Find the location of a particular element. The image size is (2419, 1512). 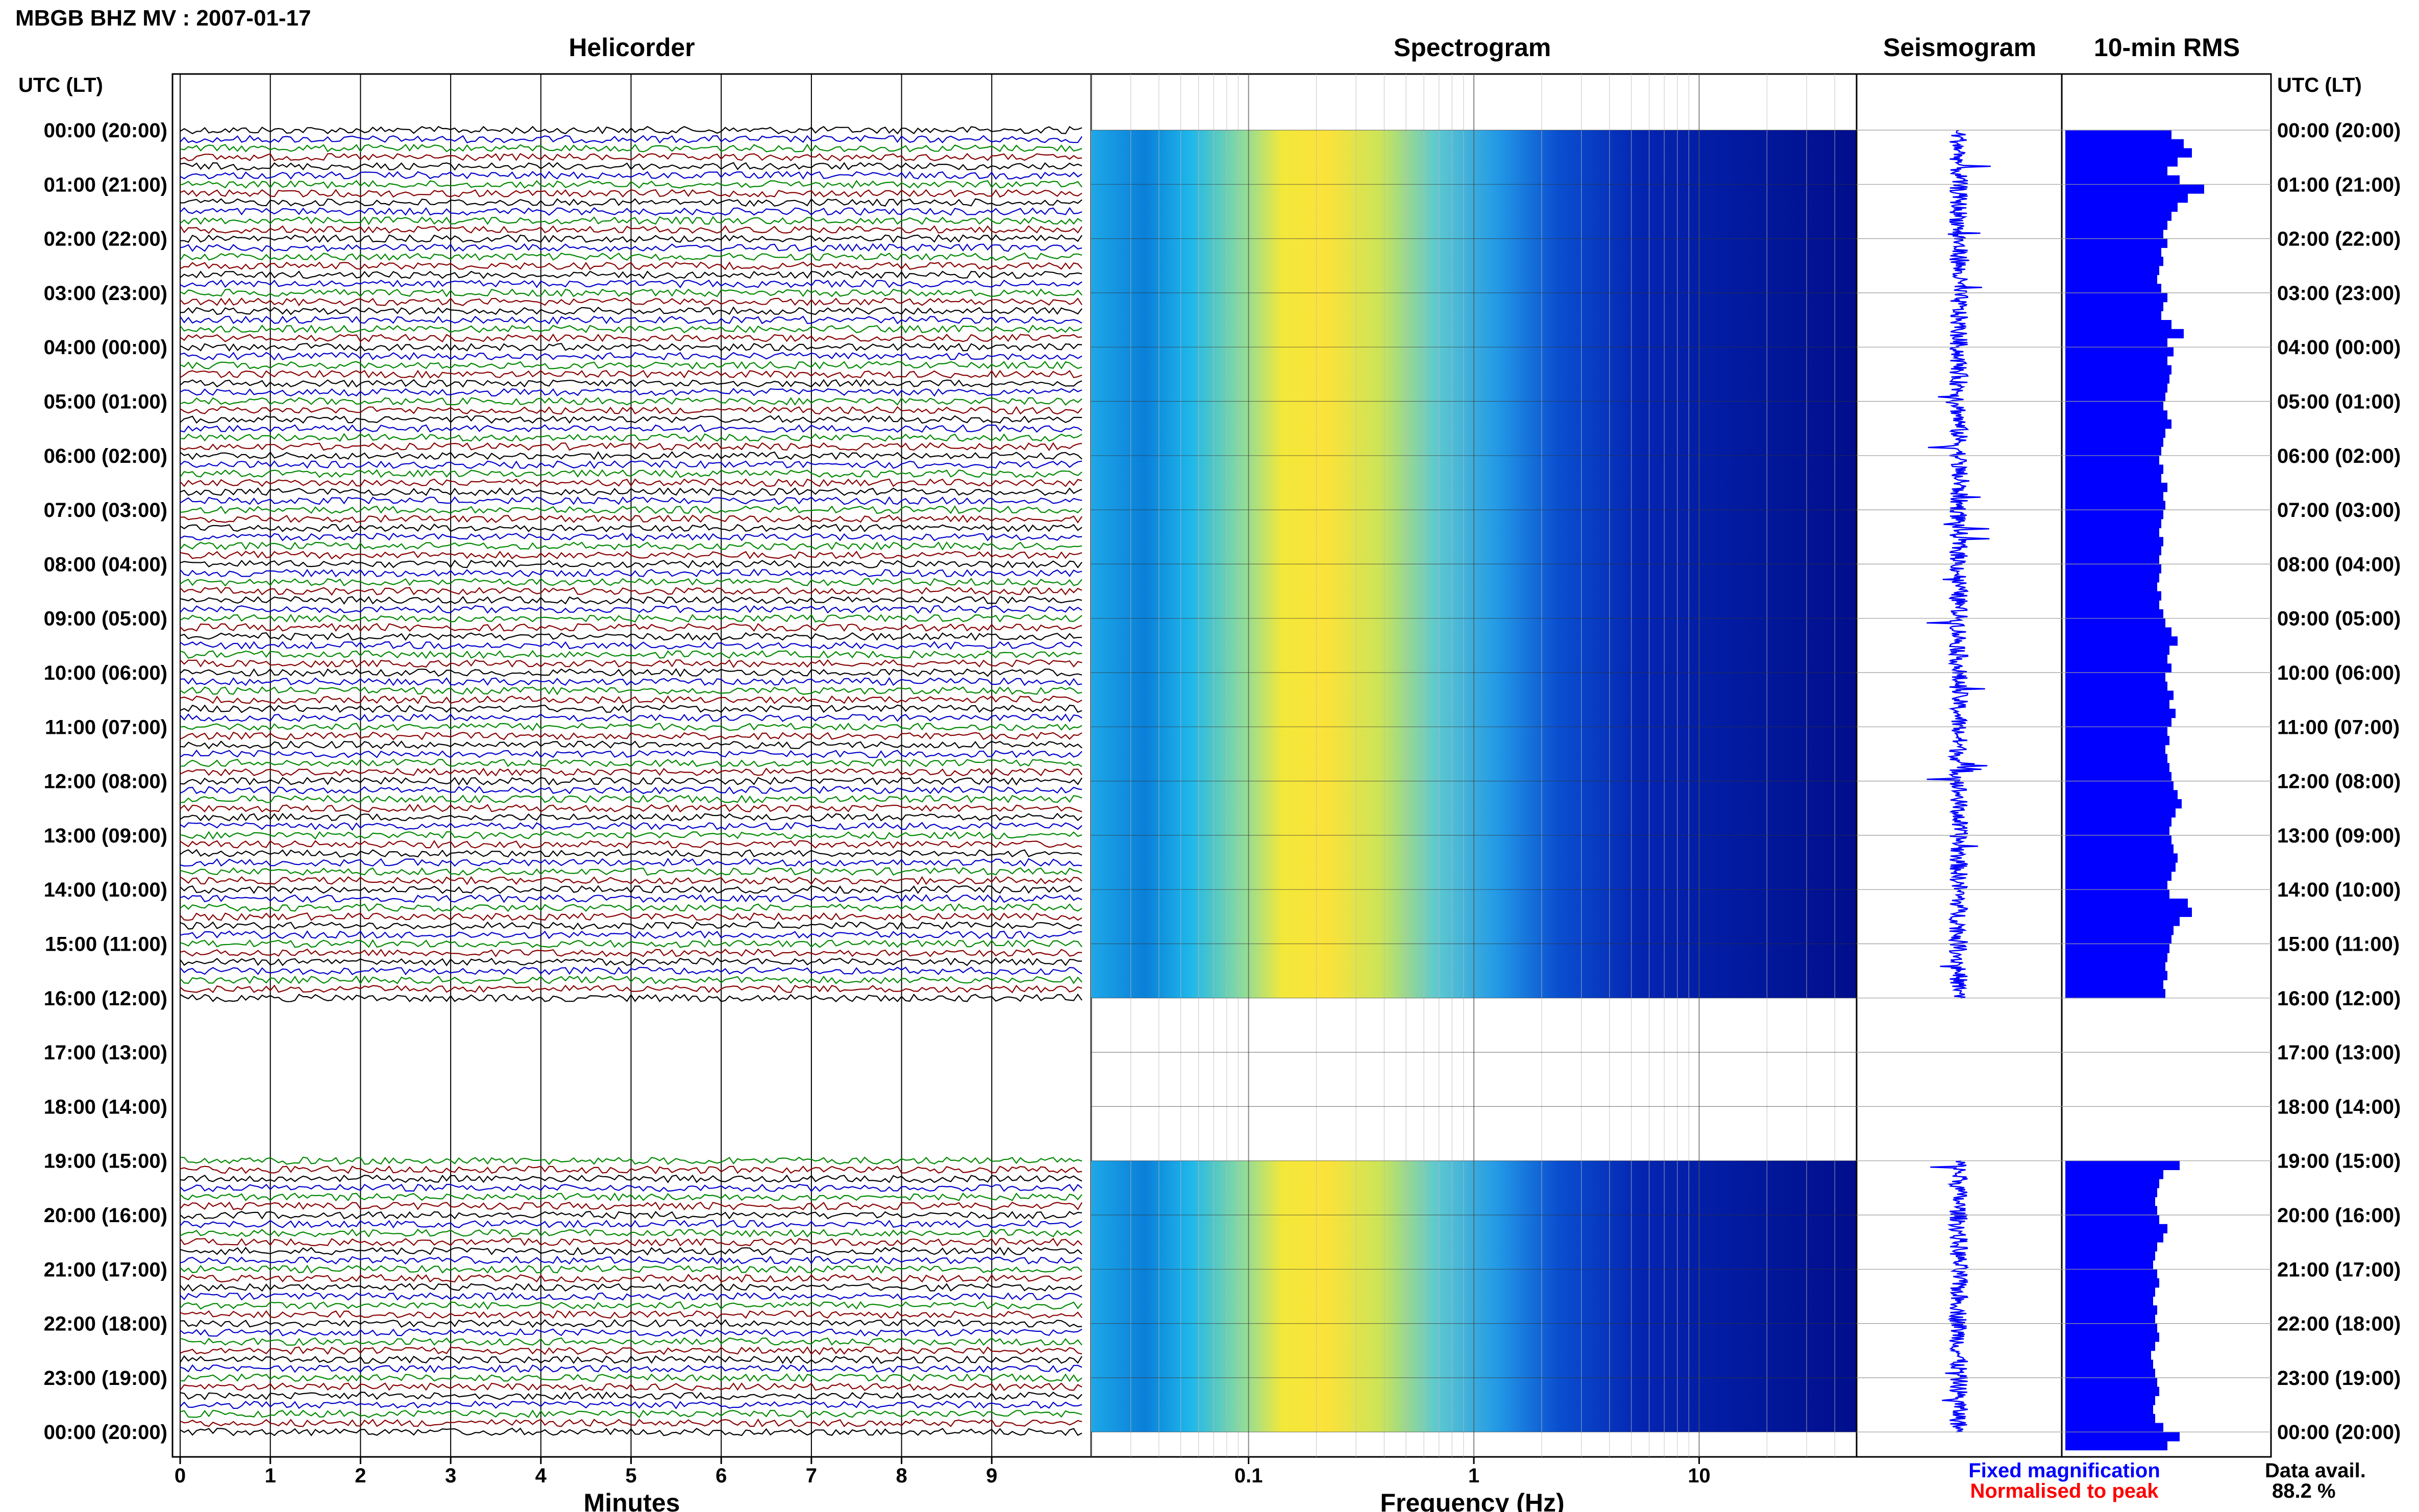

time-label-right: 09:00 (05:00) is located at coordinates (2339, 619).